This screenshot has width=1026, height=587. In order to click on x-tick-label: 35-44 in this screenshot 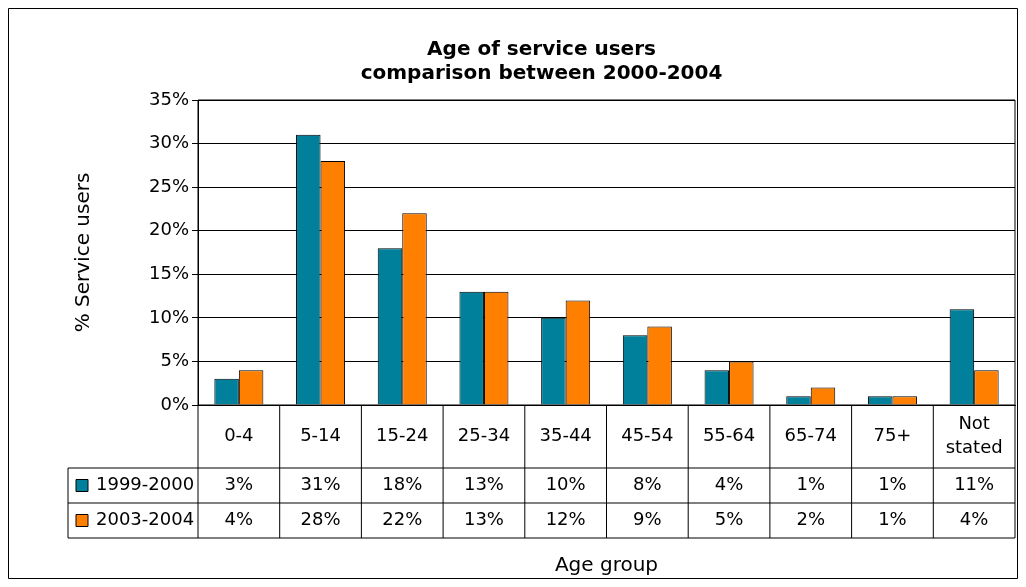, I will do `click(565, 435)`.